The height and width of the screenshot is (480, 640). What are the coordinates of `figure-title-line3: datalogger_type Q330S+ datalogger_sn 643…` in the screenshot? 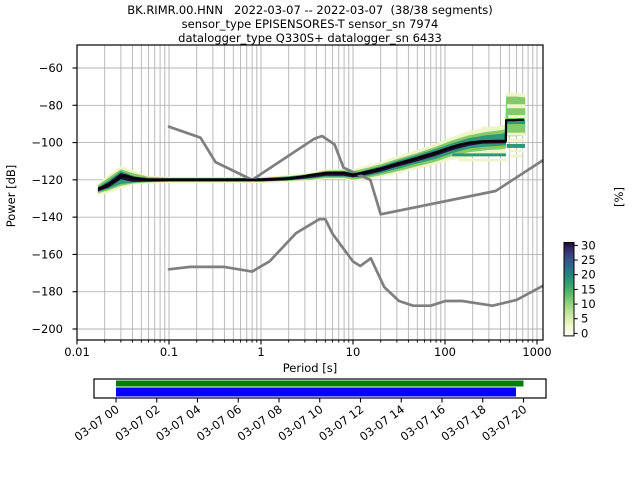 It's located at (310, 38).